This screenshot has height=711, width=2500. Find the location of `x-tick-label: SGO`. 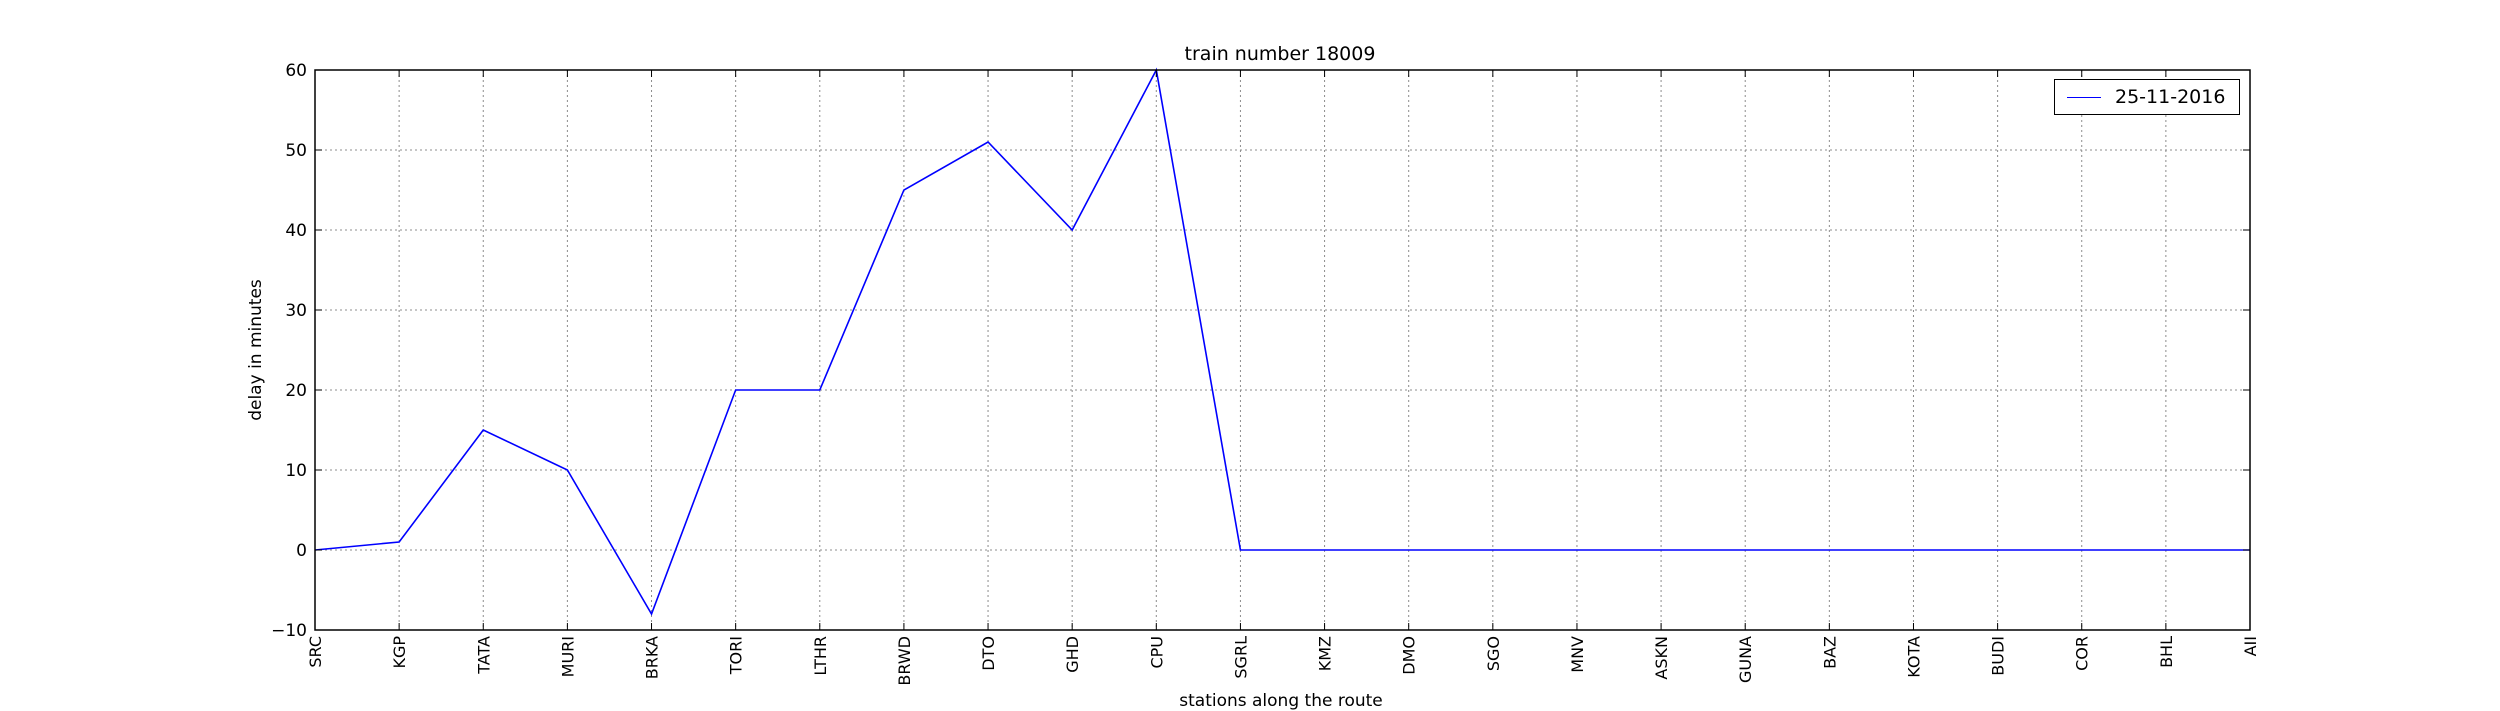

x-tick-label: SGO is located at coordinates (1493, 653).